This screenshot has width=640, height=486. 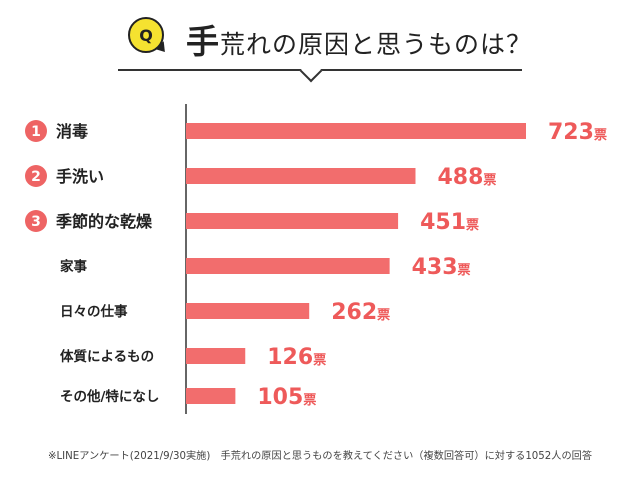 What do you see at coordinates (109, 396) in the screenshot?
I see `category-label: その他/特になし` at bounding box center [109, 396].